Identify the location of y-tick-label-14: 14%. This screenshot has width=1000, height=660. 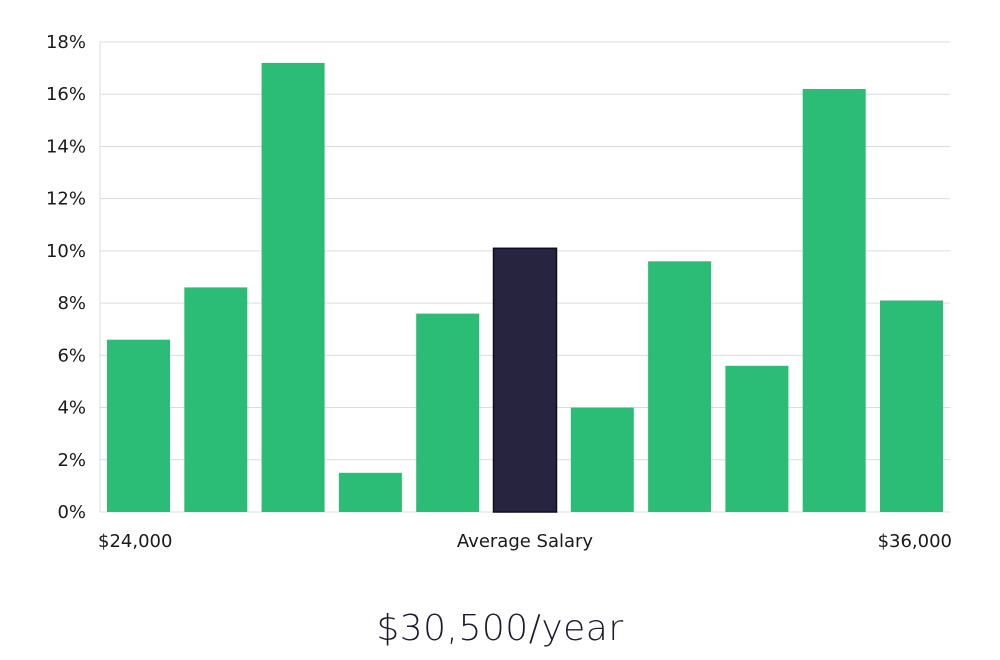
(66, 146).